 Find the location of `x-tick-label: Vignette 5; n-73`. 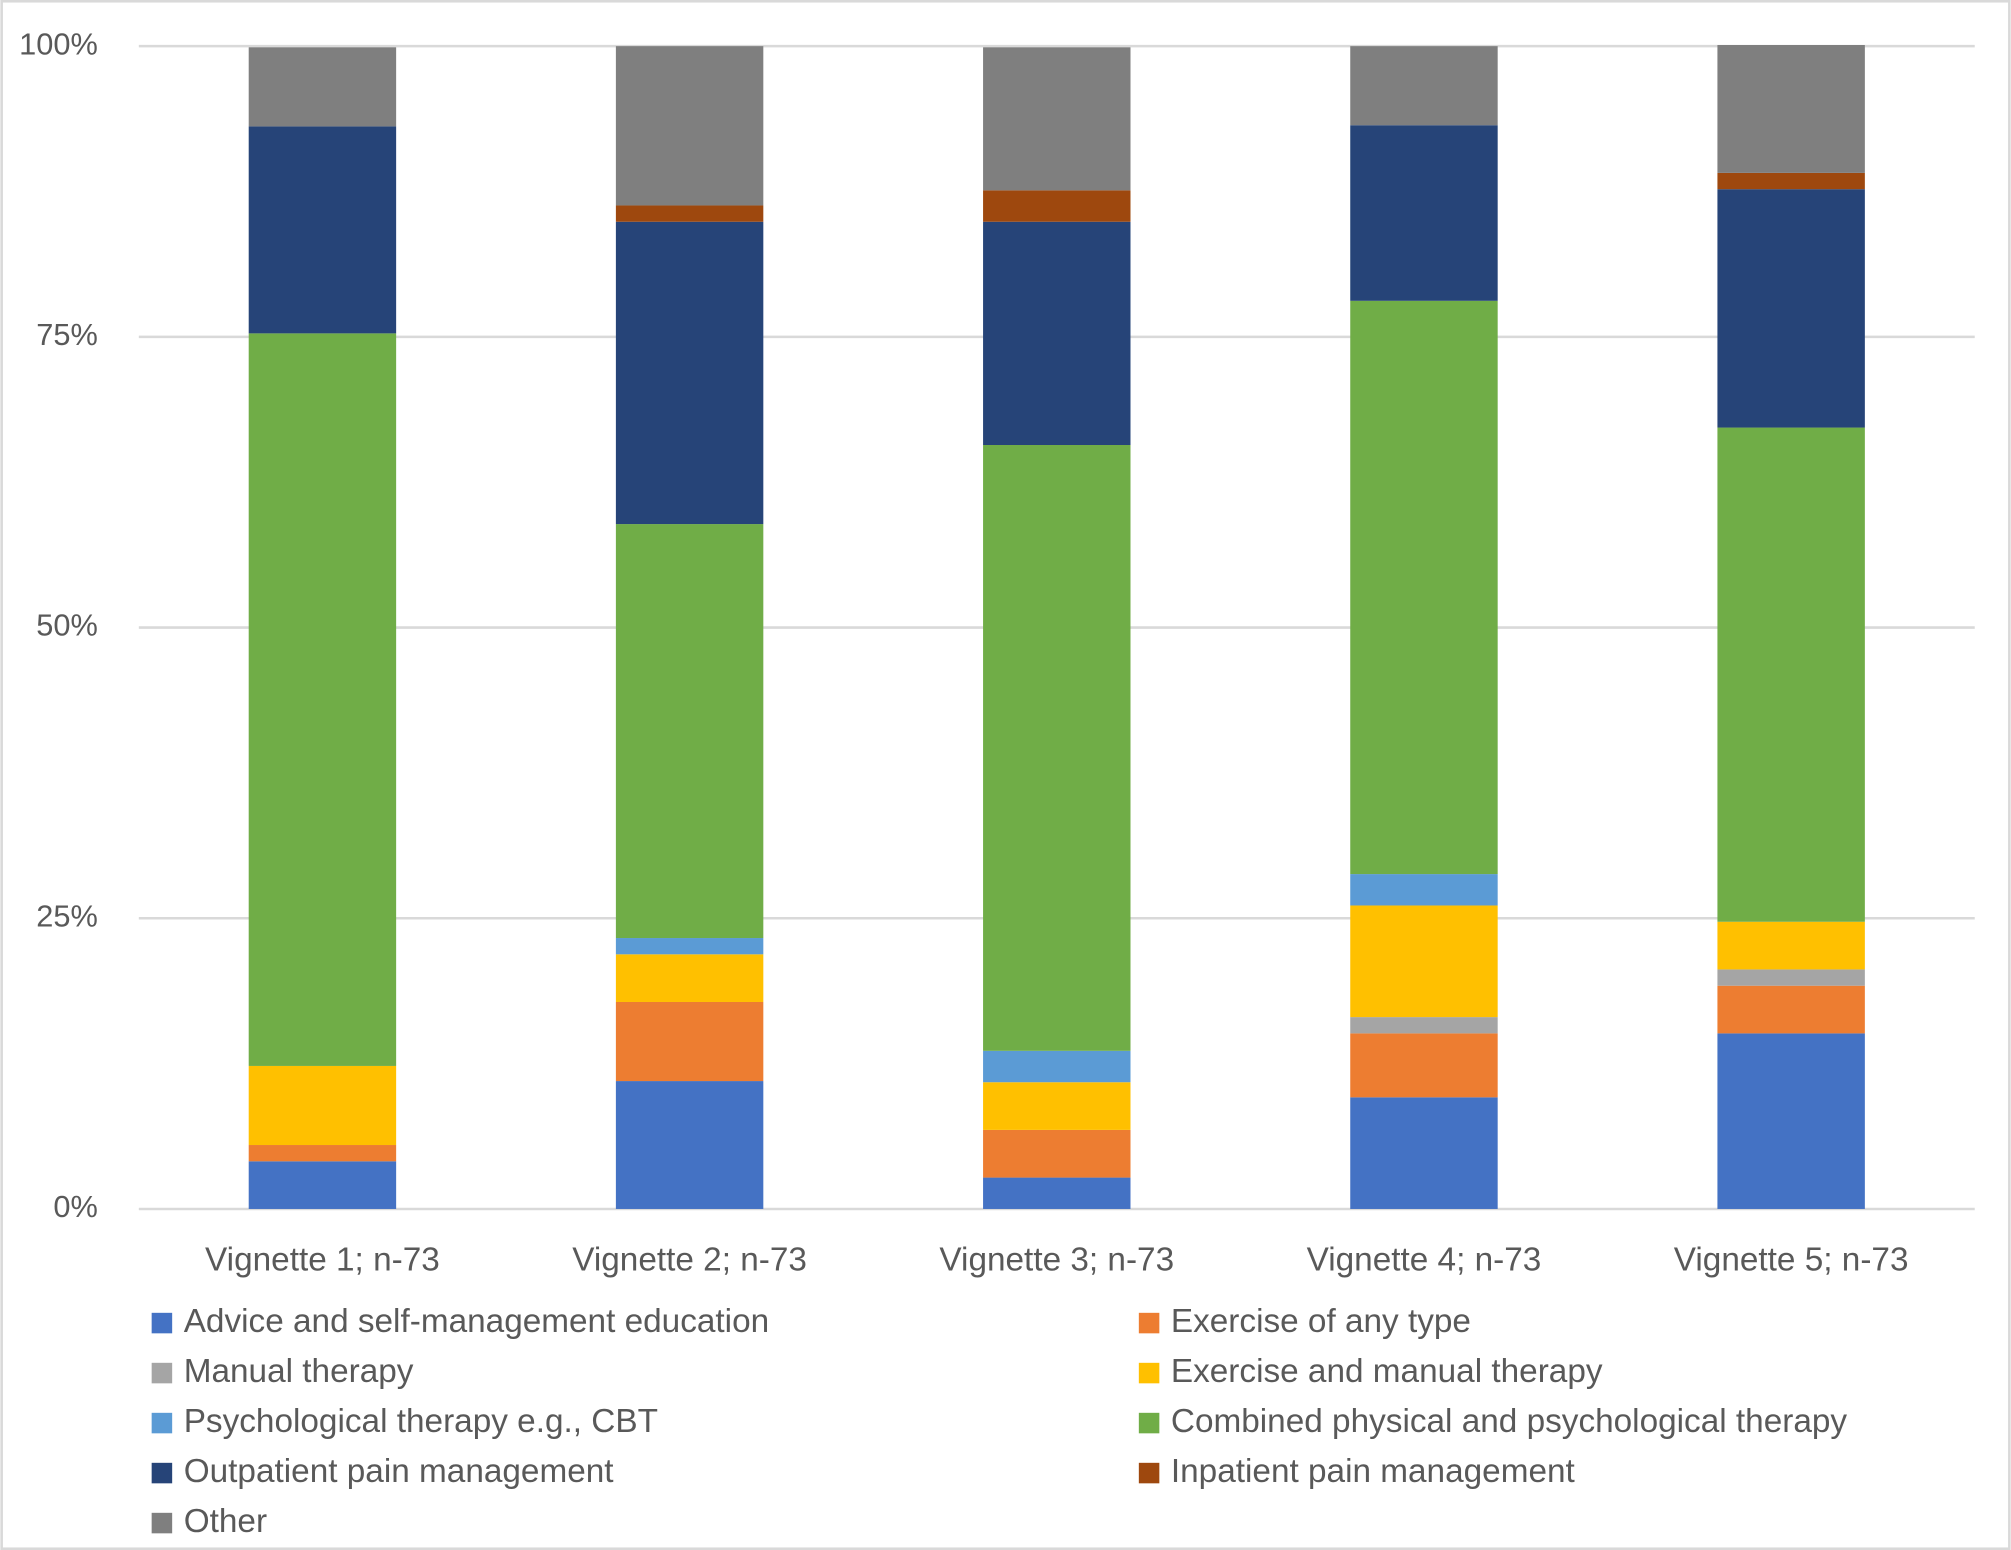

x-tick-label: Vignette 5; n-73 is located at coordinates (1791, 1259).